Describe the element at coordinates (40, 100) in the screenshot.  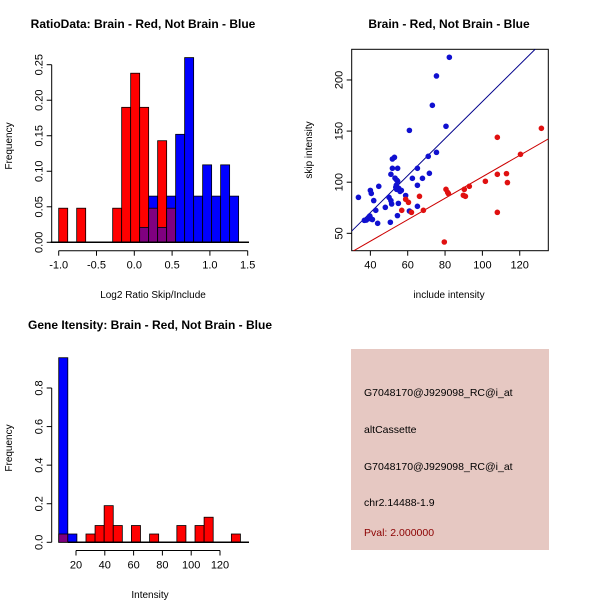
I see `hist1-y-tick-label: 0.20` at that location.